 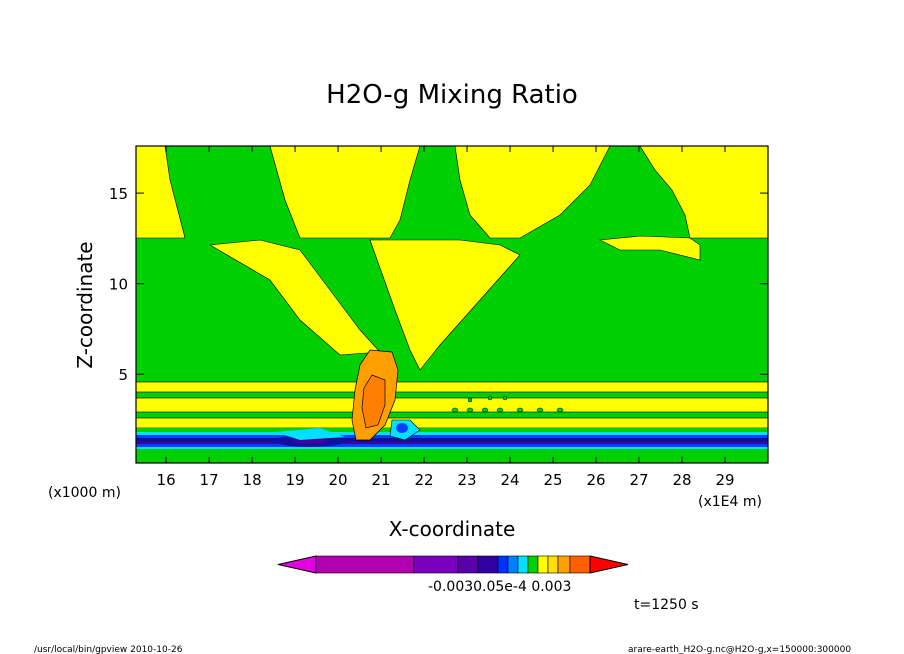 What do you see at coordinates (507, 404) in the screenshot?
I see `wave-marks` at bounding box center [507, 404].